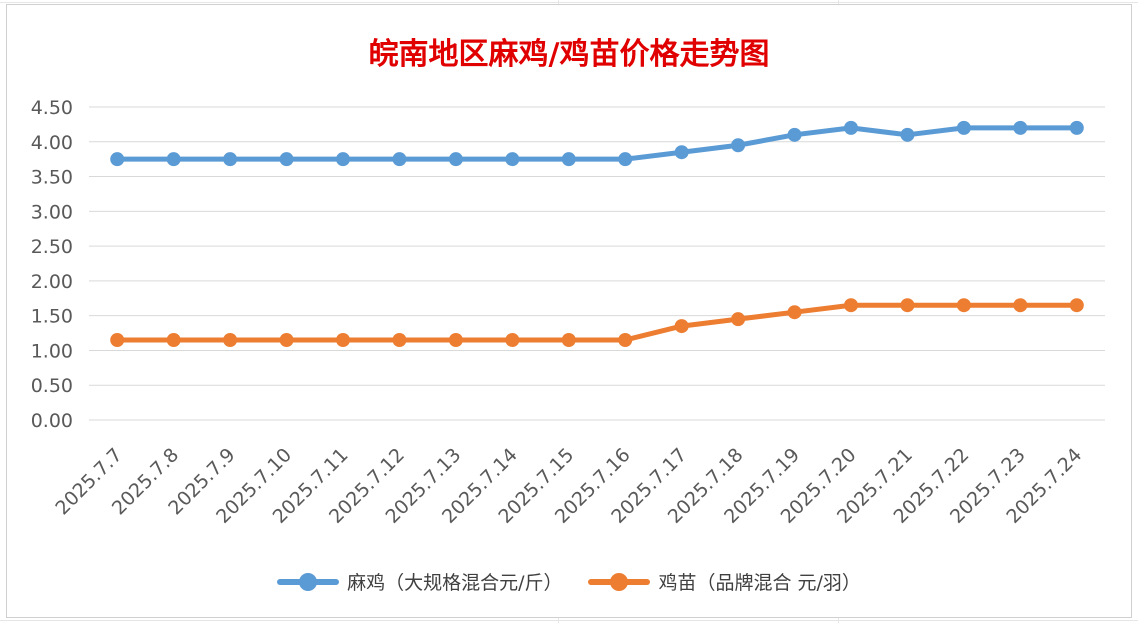 The image size is (1138, 623). I want to click on y-tick-label: 4.00, so click(52, 143).